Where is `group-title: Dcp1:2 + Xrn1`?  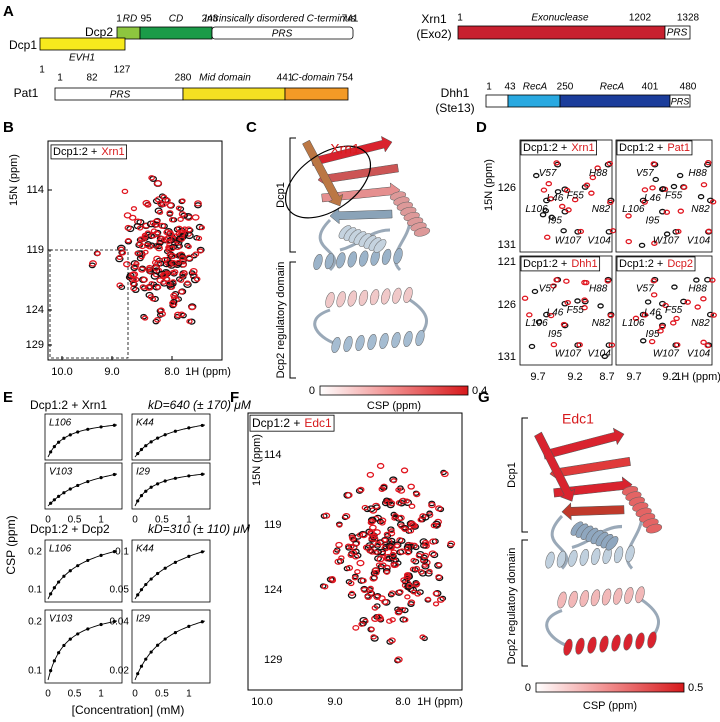 group-title: Dcp1:2 + Xrn1 is located at coordinates (68, 405).